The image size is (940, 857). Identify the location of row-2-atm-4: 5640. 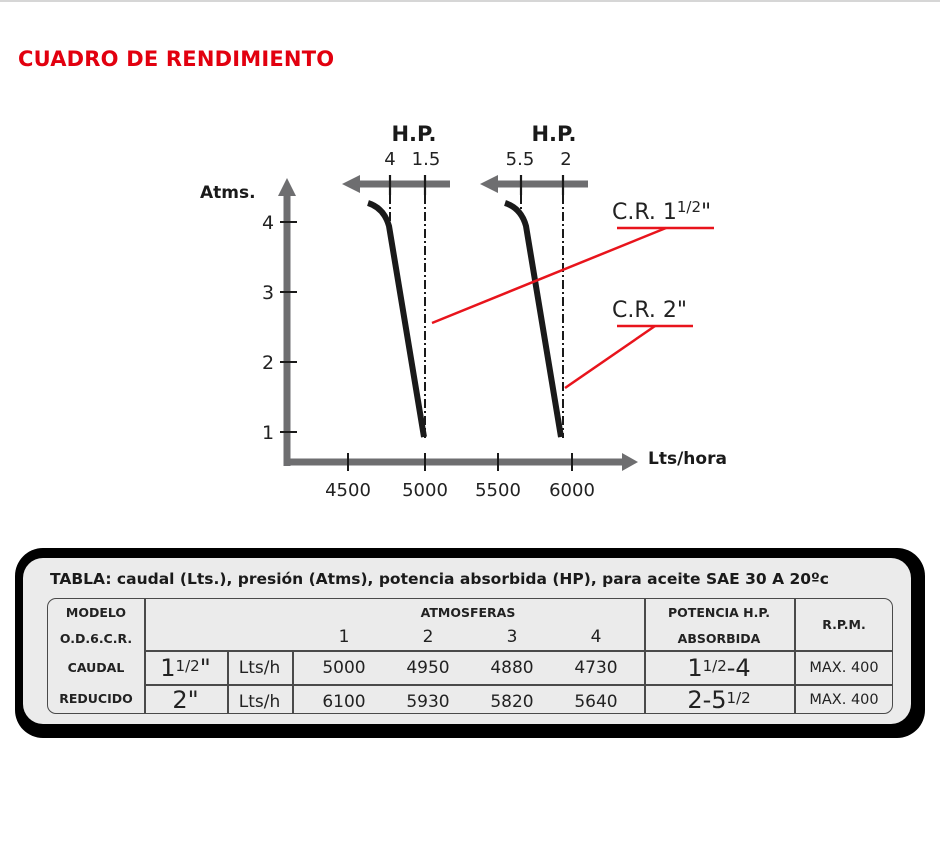
(596, 701).